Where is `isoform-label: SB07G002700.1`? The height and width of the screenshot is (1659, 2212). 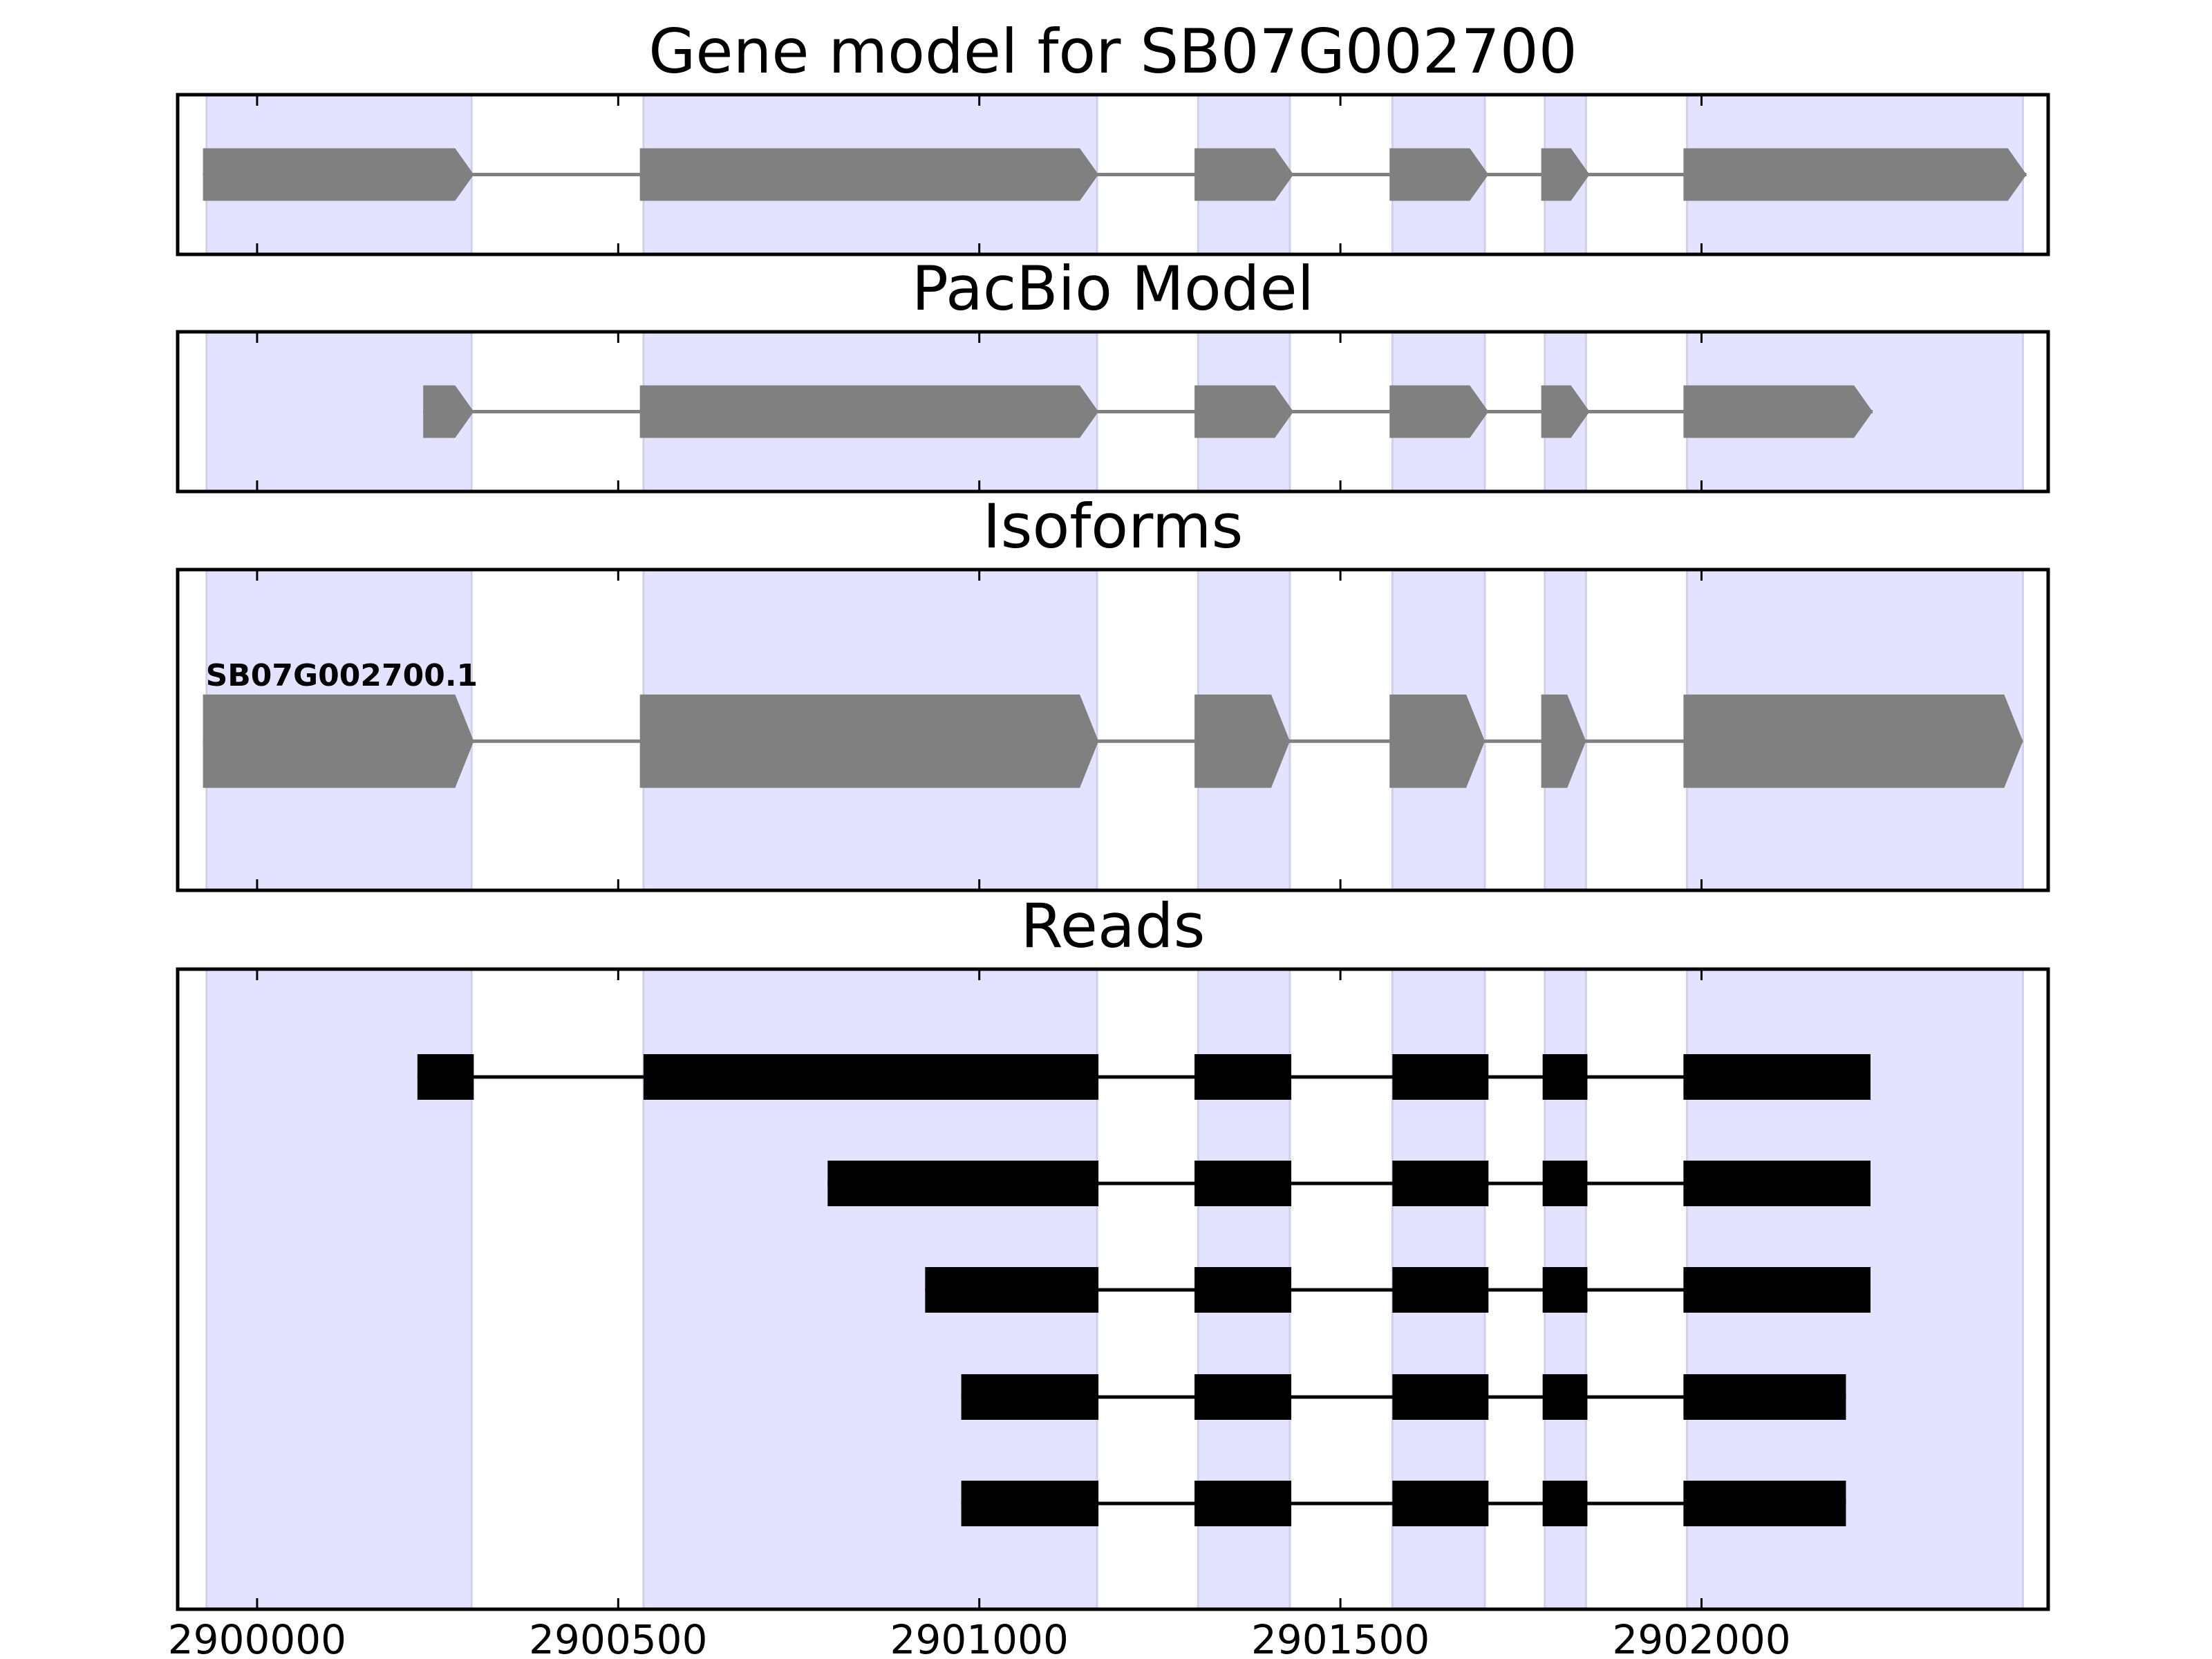 isoform-label: SB07G002700.1 is located at coordinates (342, 675).